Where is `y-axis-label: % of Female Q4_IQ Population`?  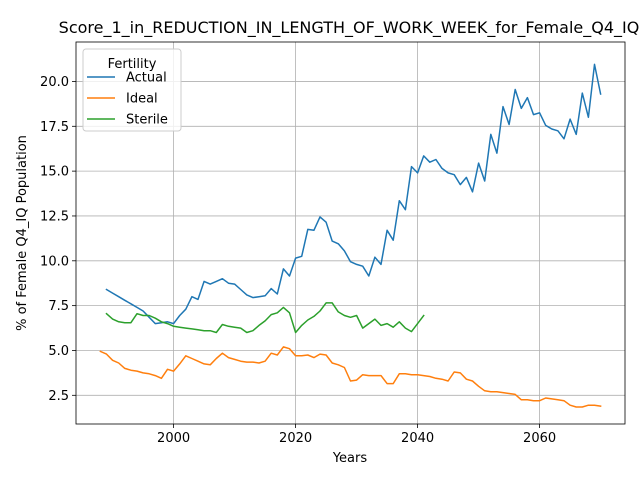 y-axis-label: % of Female Q4_IQ Population is located at coordinates (22, 233).